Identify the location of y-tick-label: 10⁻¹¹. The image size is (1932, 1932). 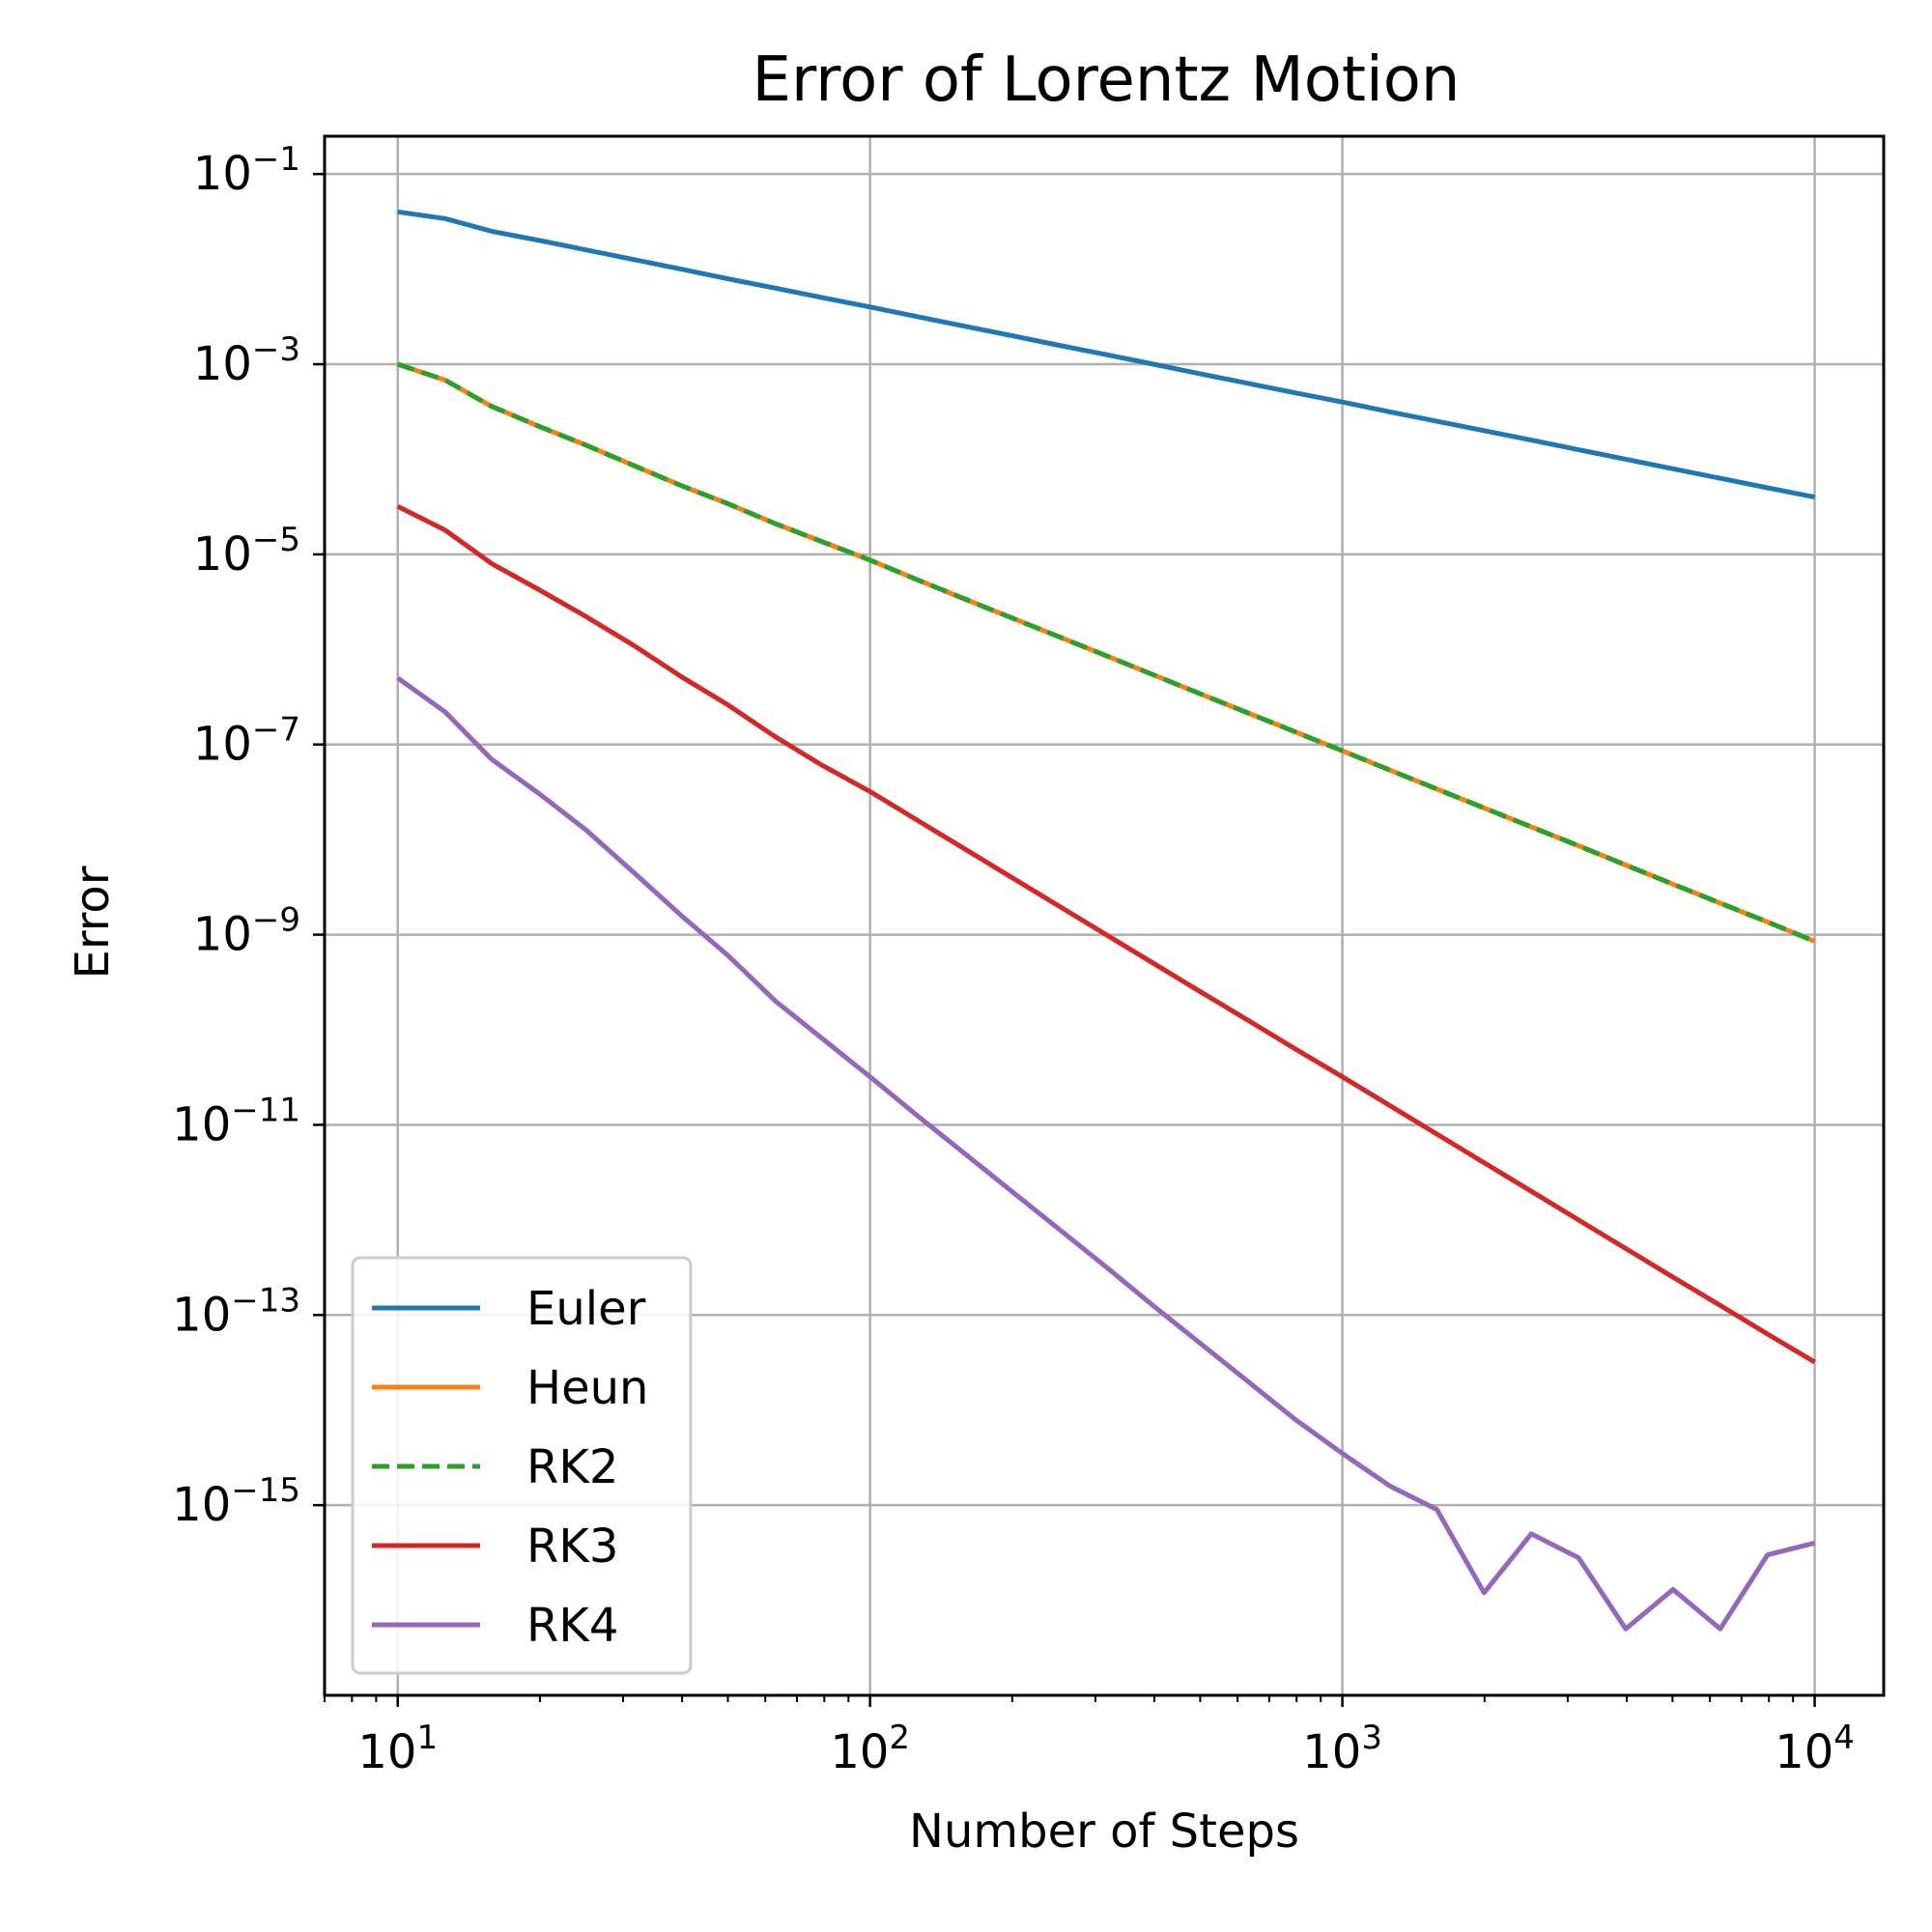
(236, 1121).